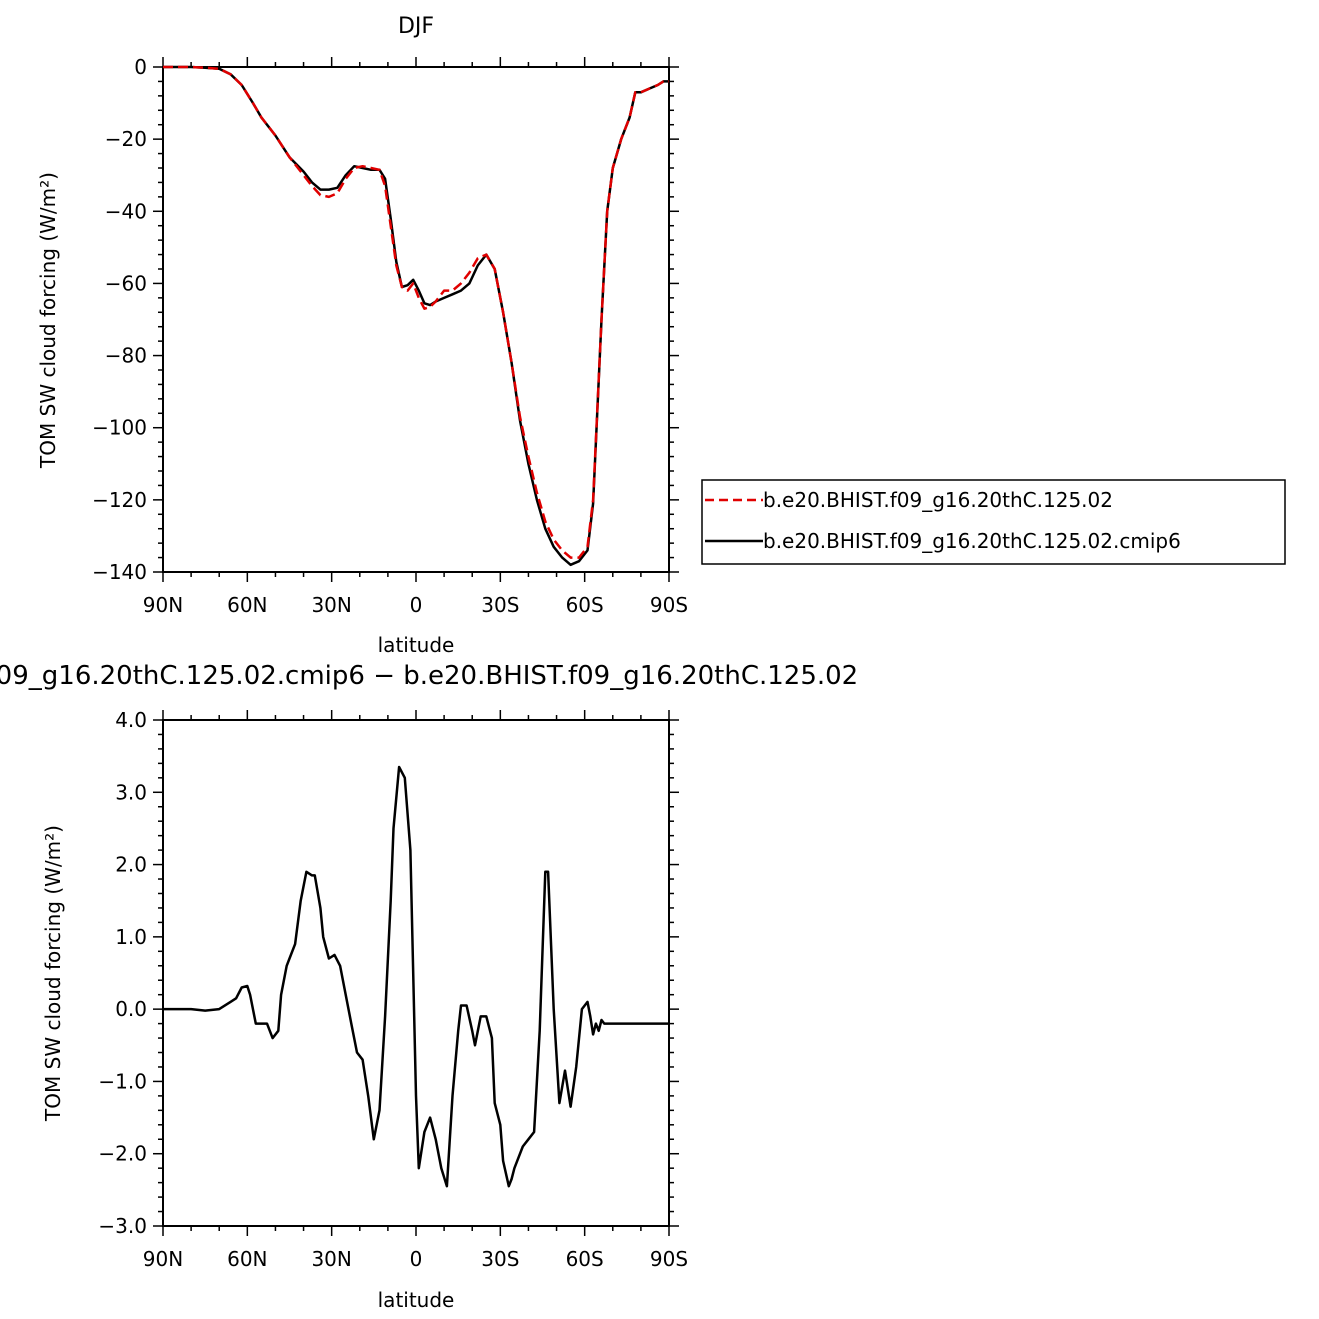 This screenshot has width=1319, height=1319. I want to click on y-tick-label: 0.0, so click(131, 1009).